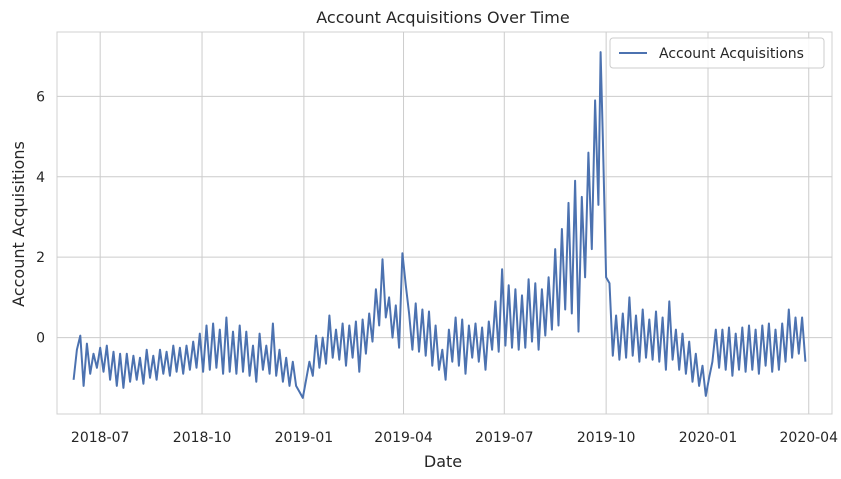 The image size is (841, 479). Describe the element at coordinates (708, 438) in the screenshot. I see `x-tick-label: 2020-01` at that location.